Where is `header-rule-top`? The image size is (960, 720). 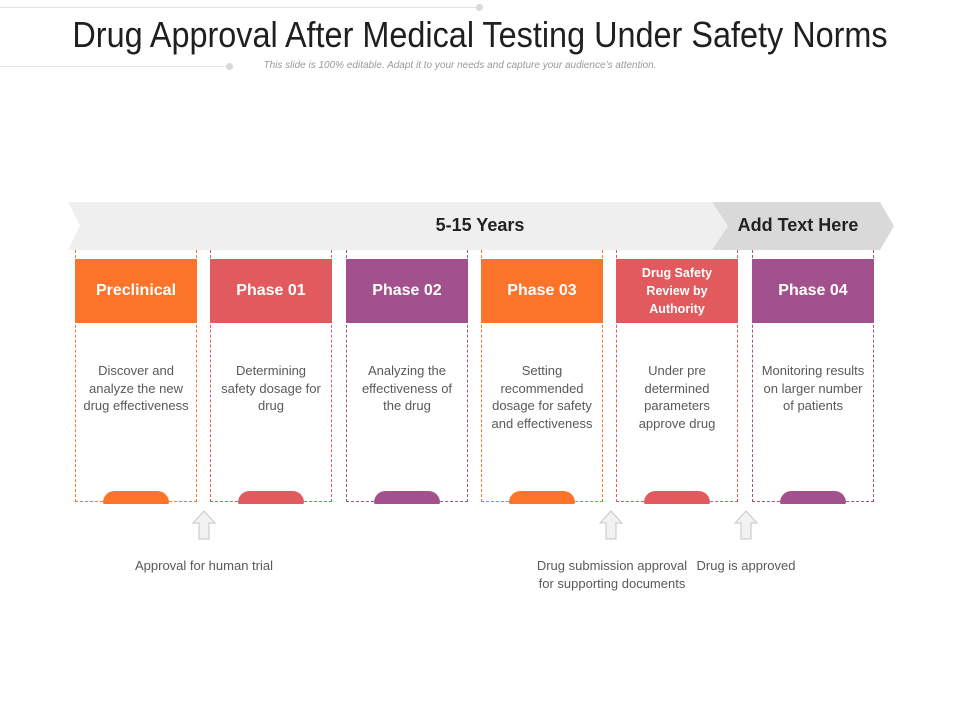 header-rule-top is located at coordinates (240, 7).